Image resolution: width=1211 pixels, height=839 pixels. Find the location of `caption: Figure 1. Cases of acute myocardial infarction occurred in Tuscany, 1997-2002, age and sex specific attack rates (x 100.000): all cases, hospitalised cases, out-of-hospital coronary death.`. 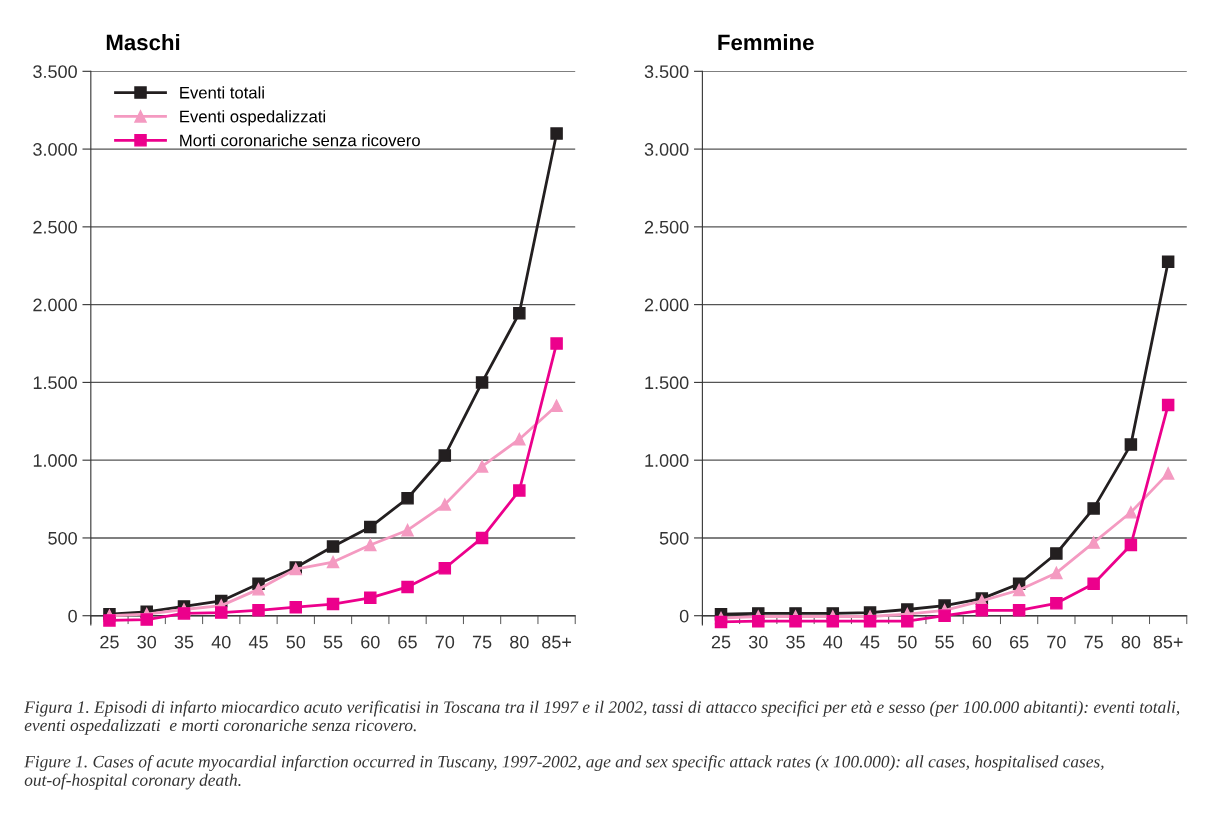

caption: Figure 1. Cases of acute myocardial infarction occurred in Tuscany, 1997-2002, age and sex specific attack rates (x 100.000): all cases, hospitalised cases, out-of-hospital coronary death. is located at coordinates (564, 772).